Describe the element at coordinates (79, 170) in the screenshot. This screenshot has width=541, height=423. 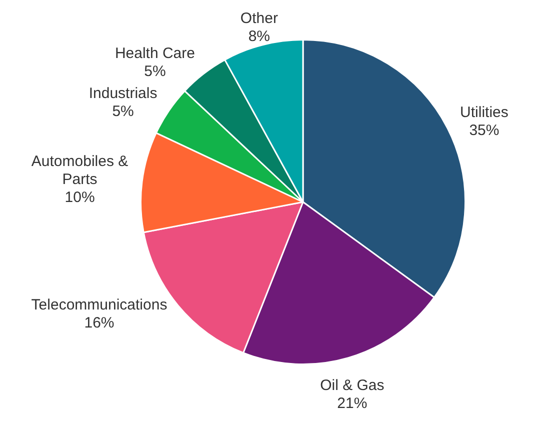
I see `slice-label: Automobiles & Parts` at that location.